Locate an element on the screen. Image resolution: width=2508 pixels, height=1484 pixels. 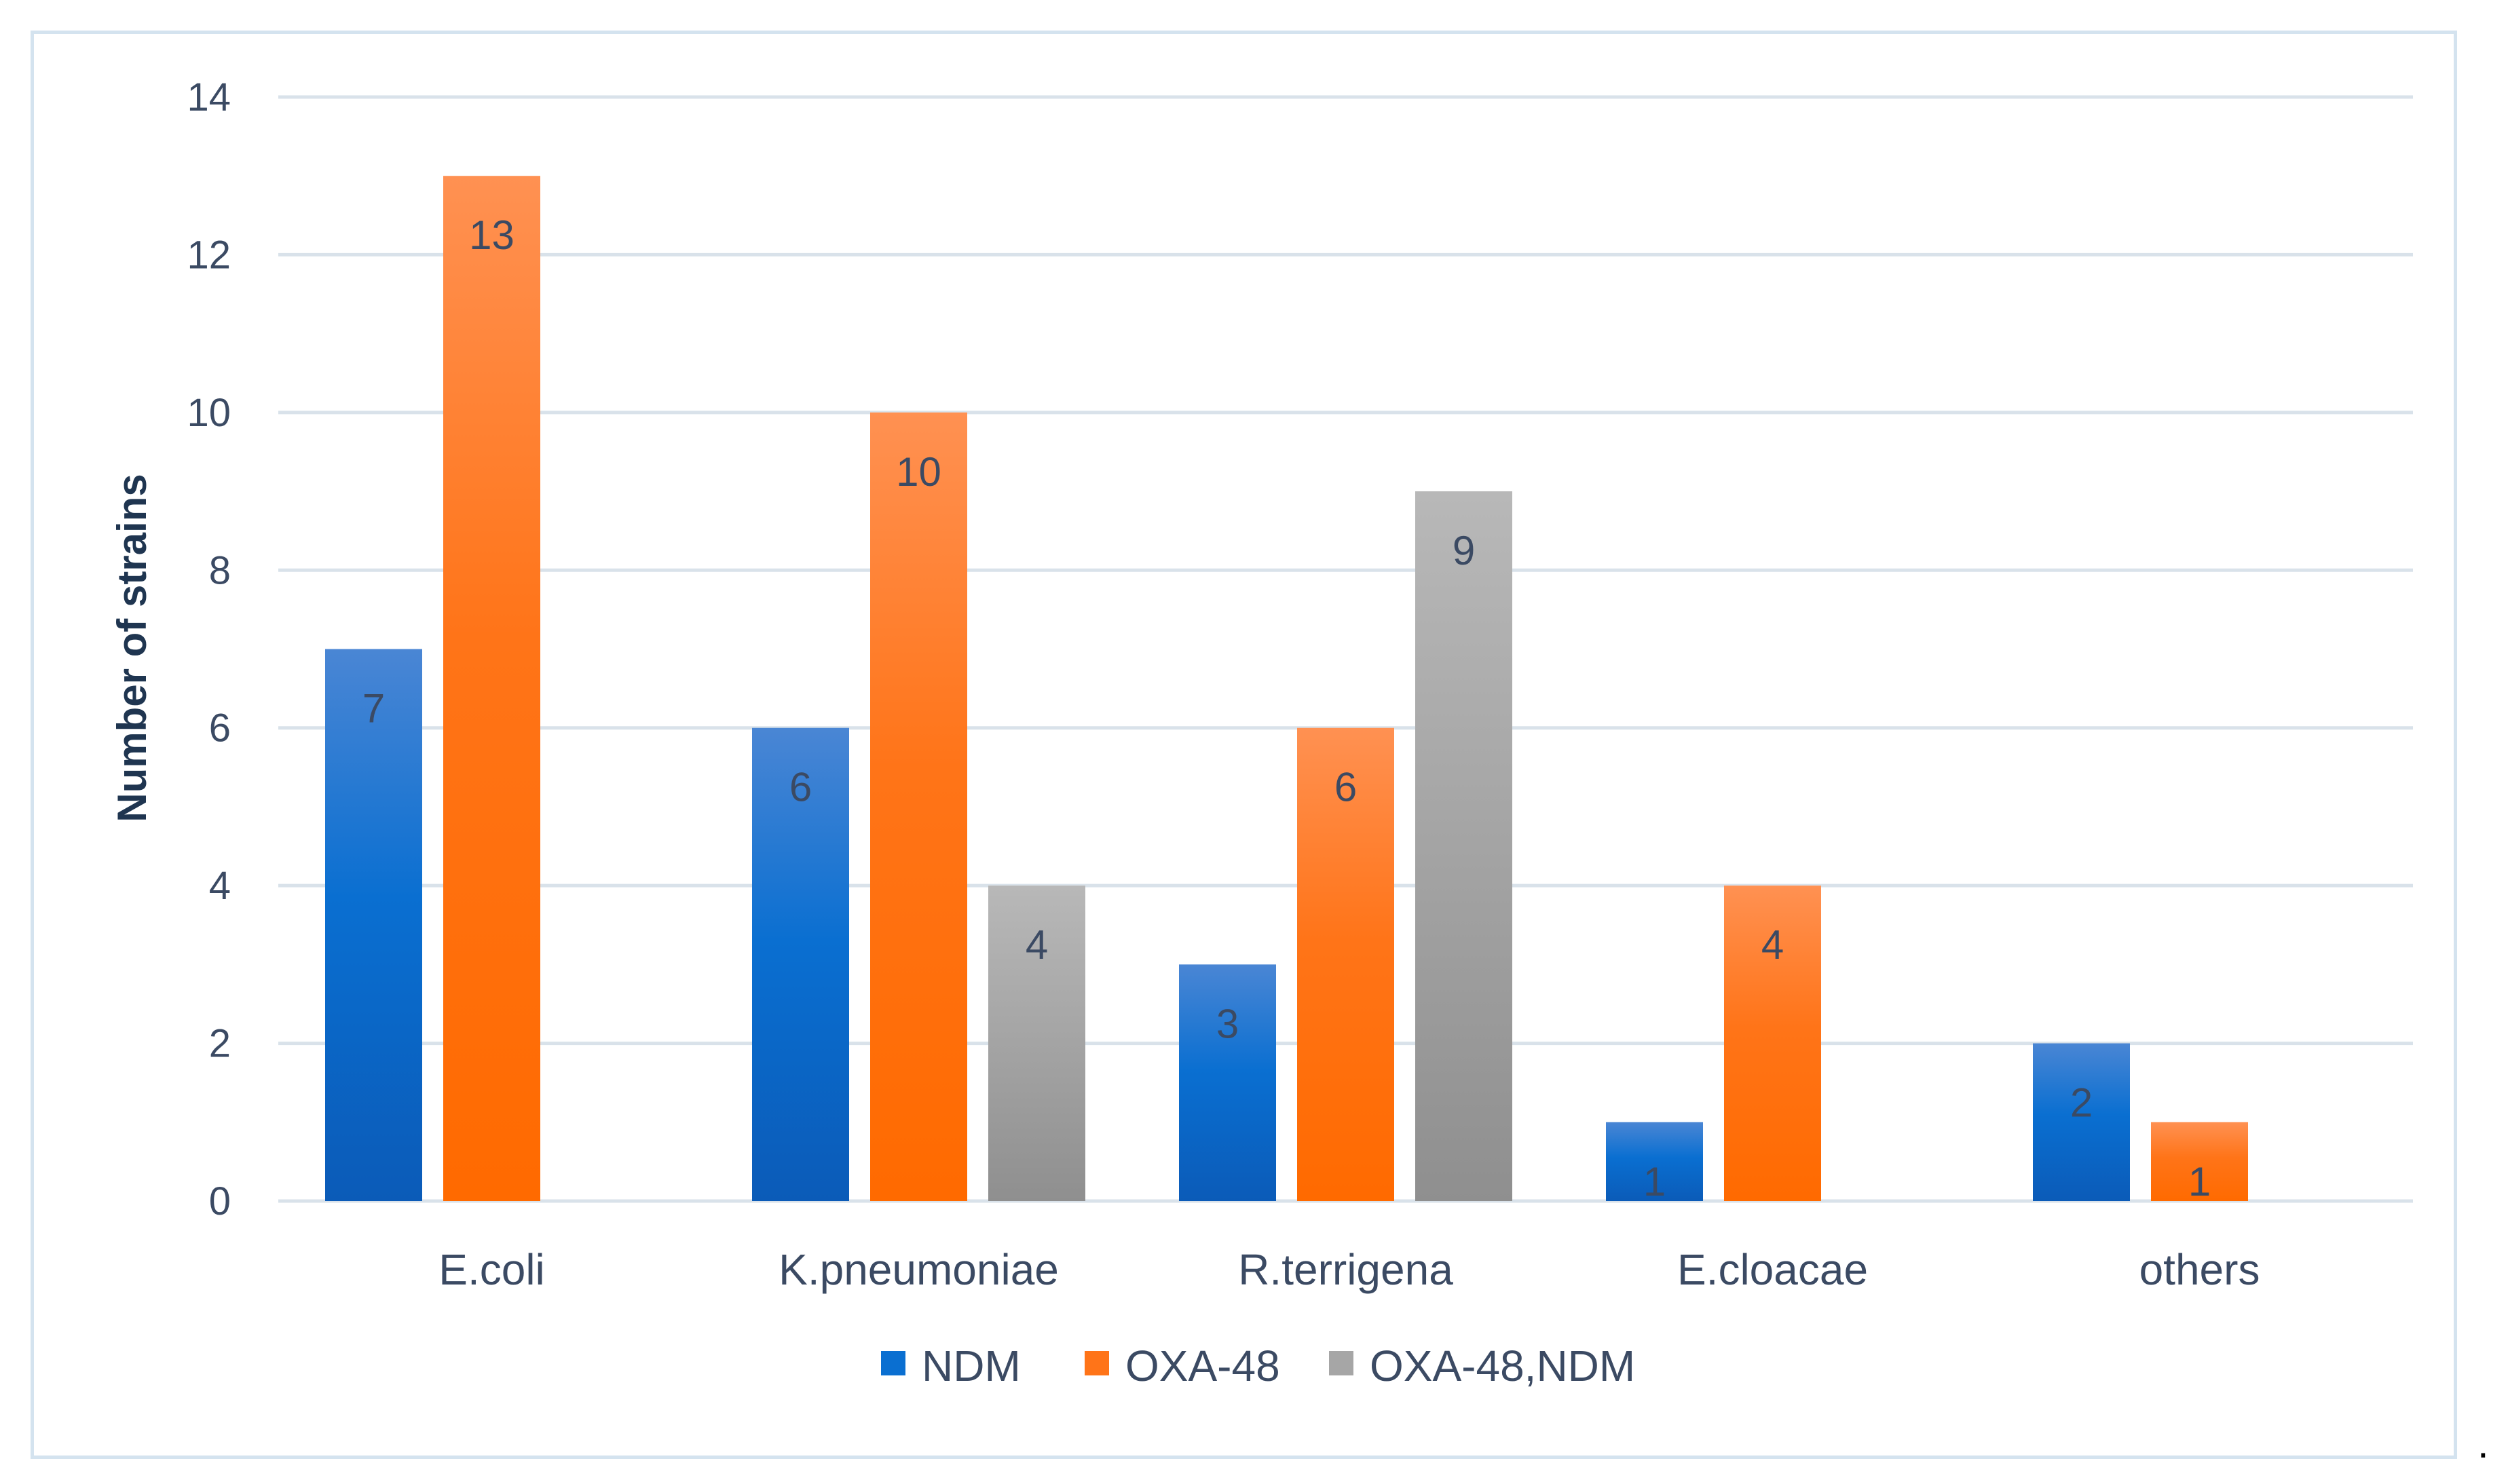
y-tick-label: 12 is located at coordinates (209, 255).